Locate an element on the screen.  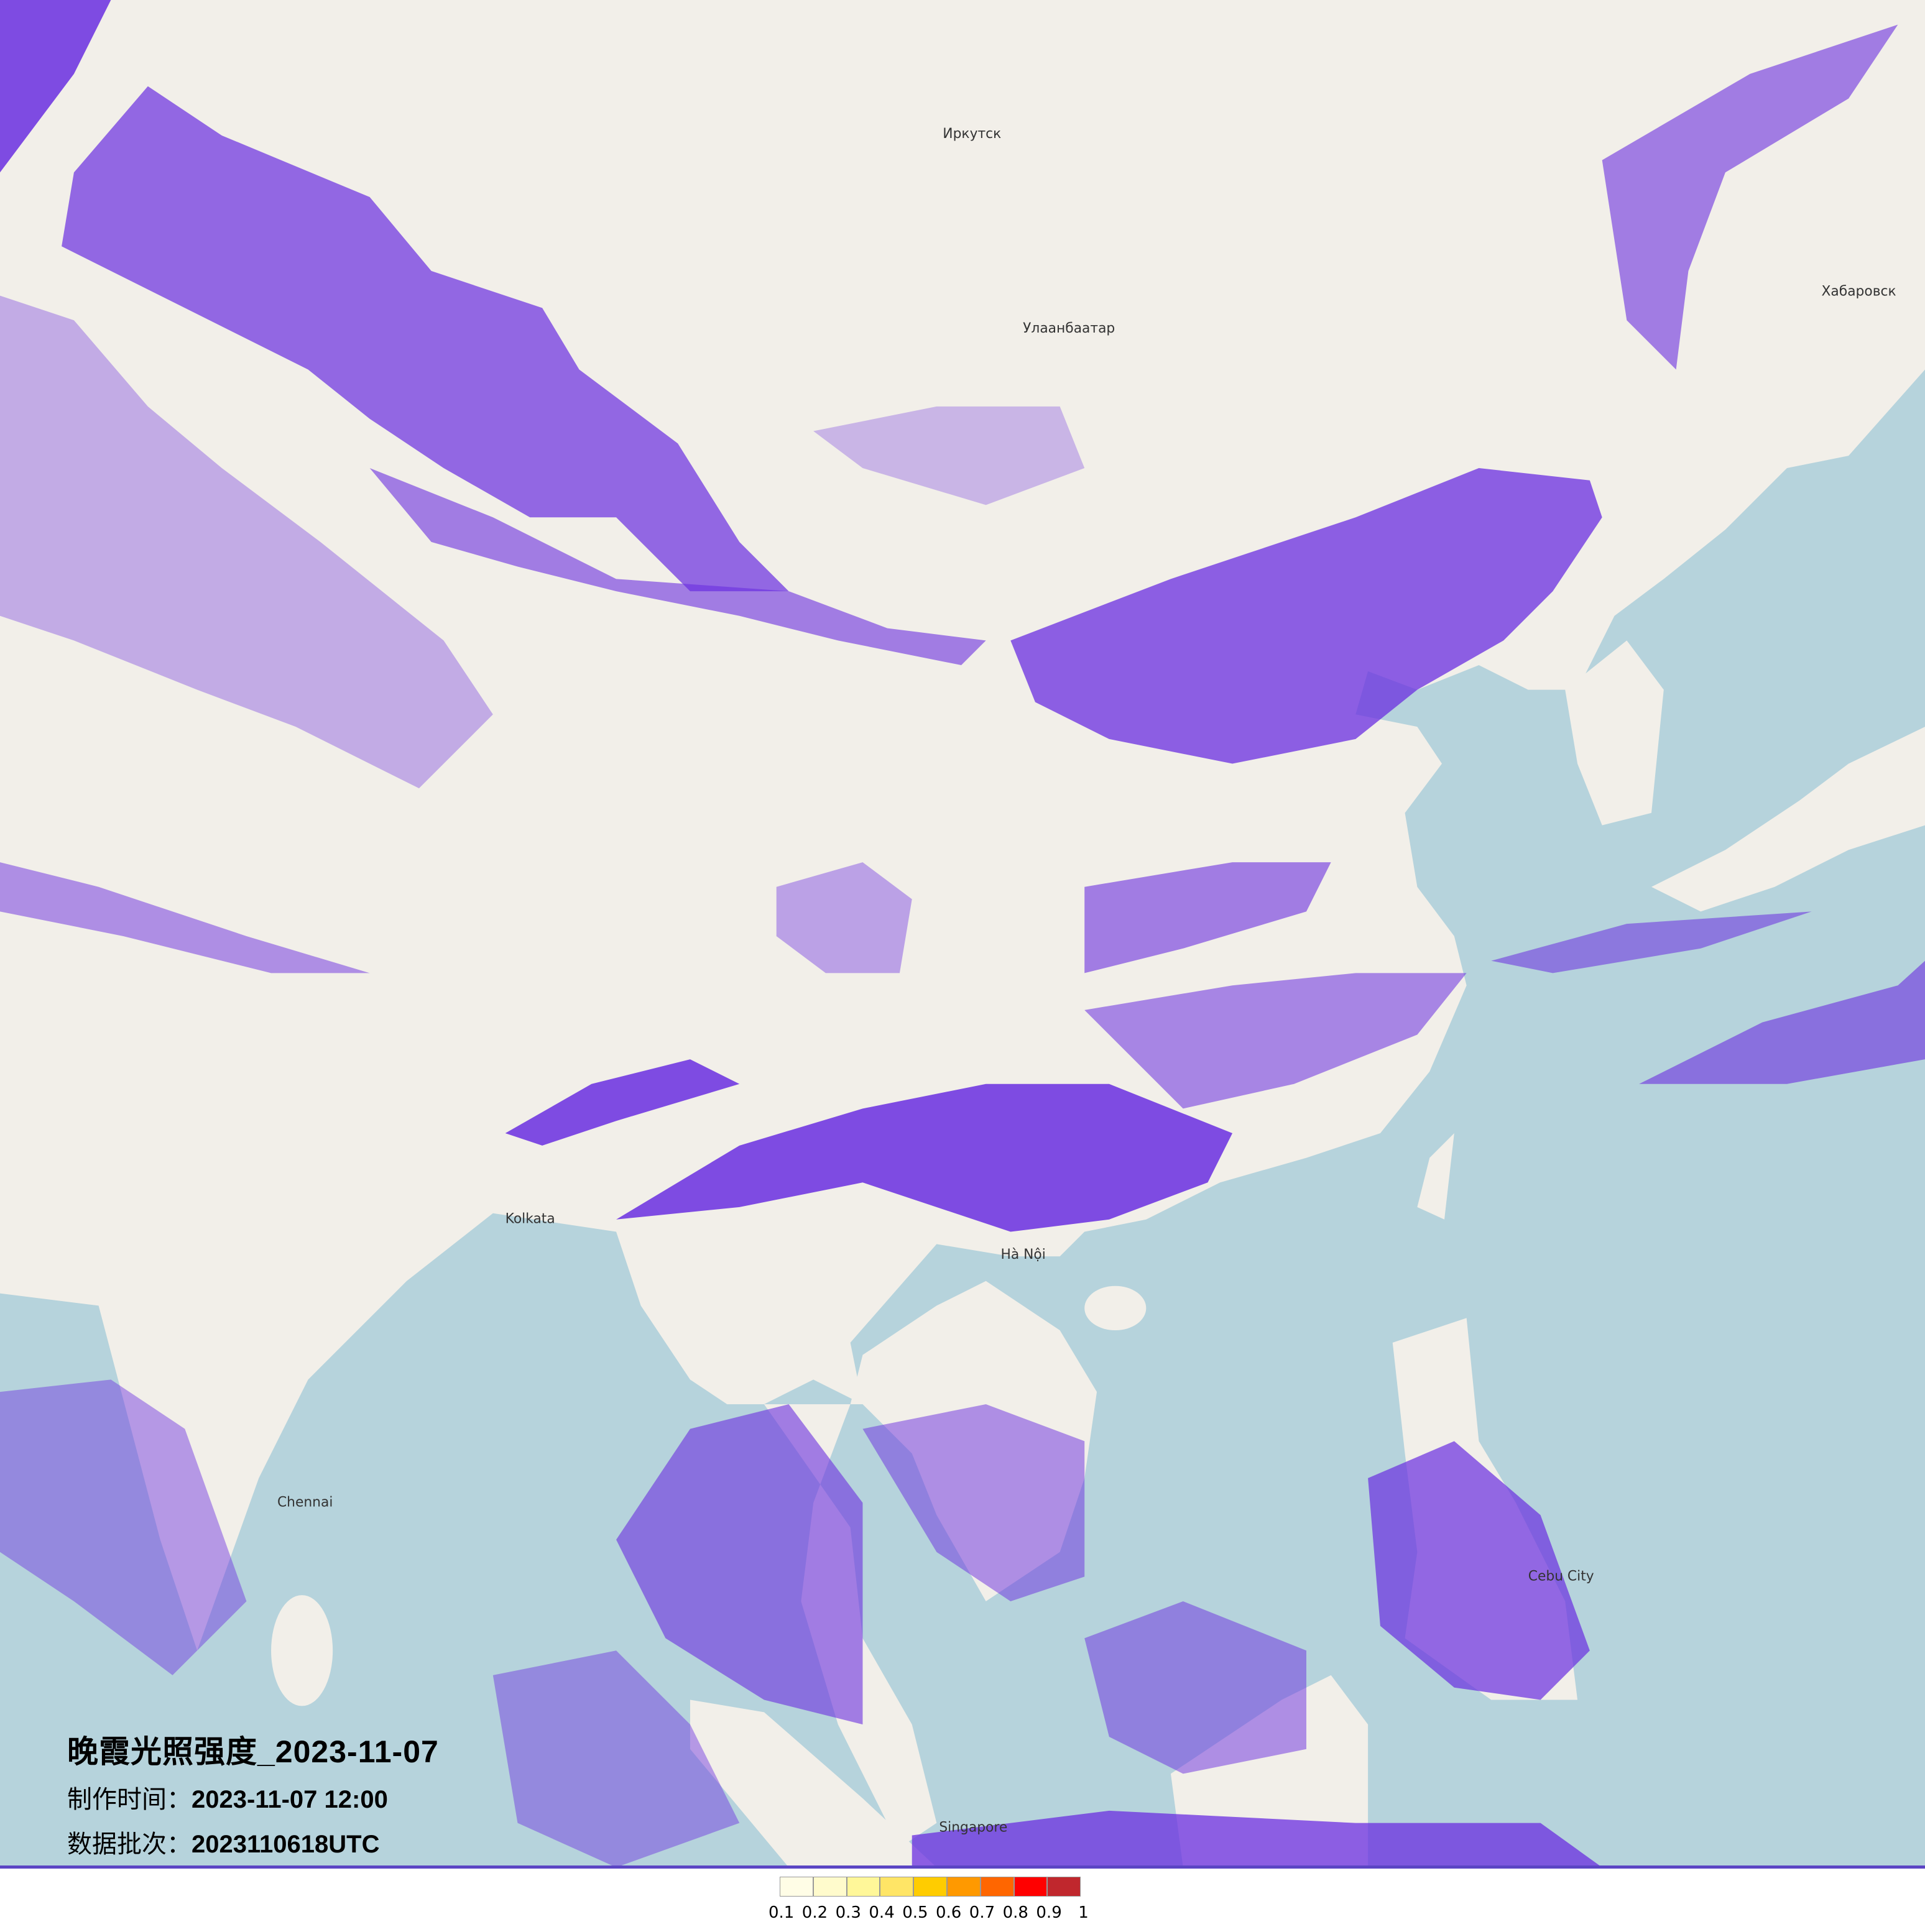
legend-label: 0.7 is located at coordinates (982, 1912).